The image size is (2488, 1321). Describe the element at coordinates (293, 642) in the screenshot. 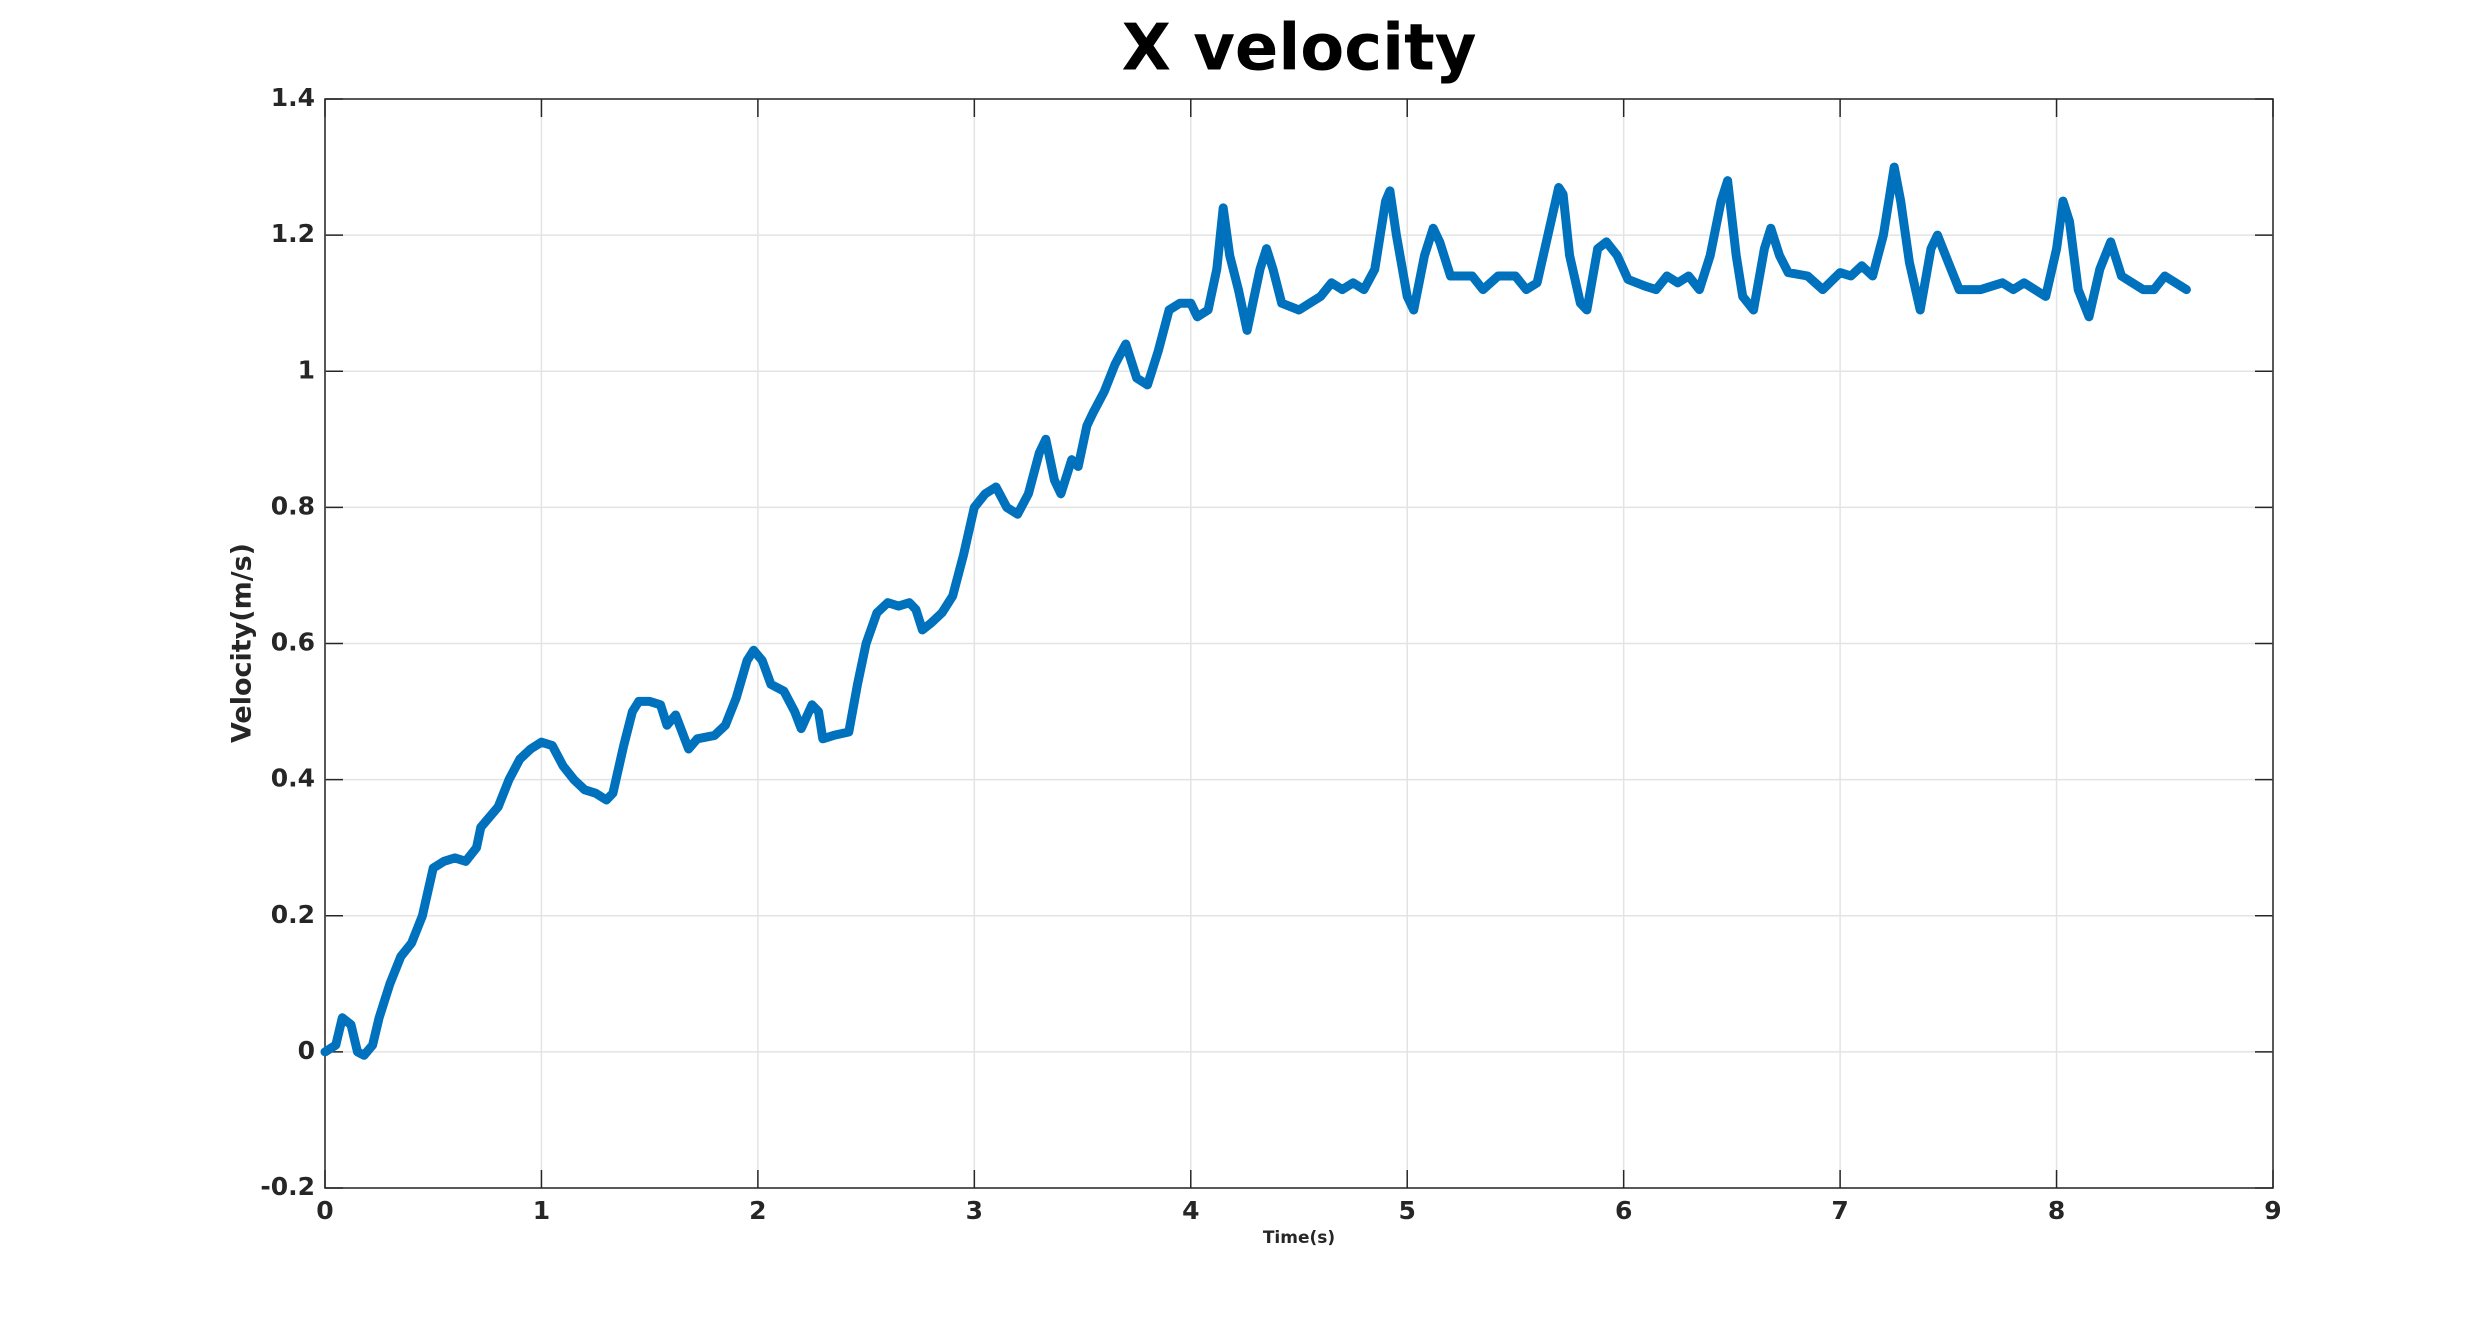

I see `y-tick-label: 0.6` at that location.